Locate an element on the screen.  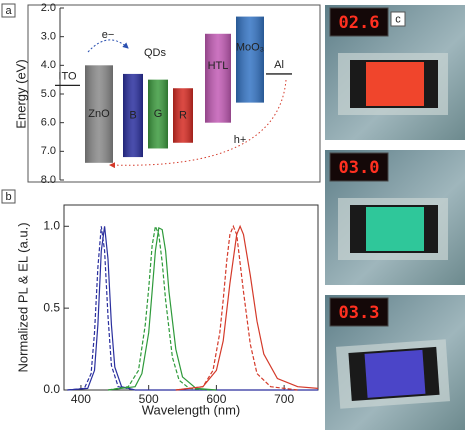
y-tick-label: 0.5 is located at coordinates (51, 307).